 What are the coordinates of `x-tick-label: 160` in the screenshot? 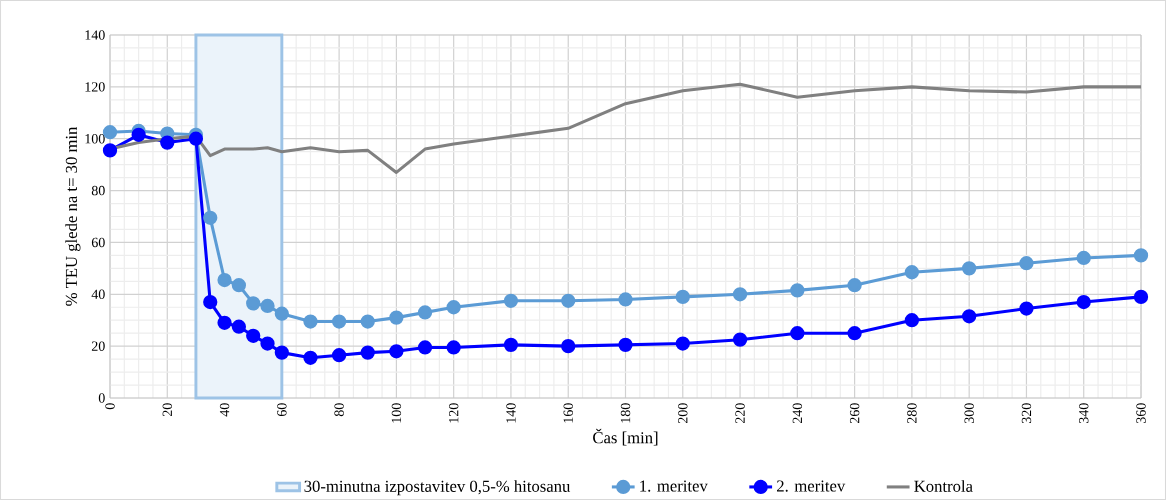 It's located at (568, 413).